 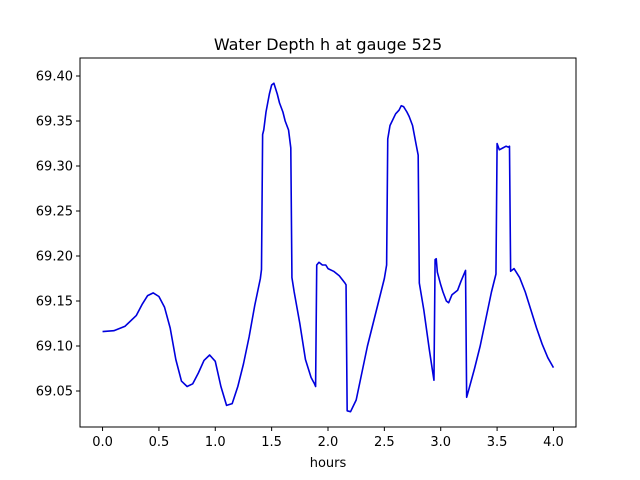 I want to click on x-axis-label: hours, so click(x=328, y=463).